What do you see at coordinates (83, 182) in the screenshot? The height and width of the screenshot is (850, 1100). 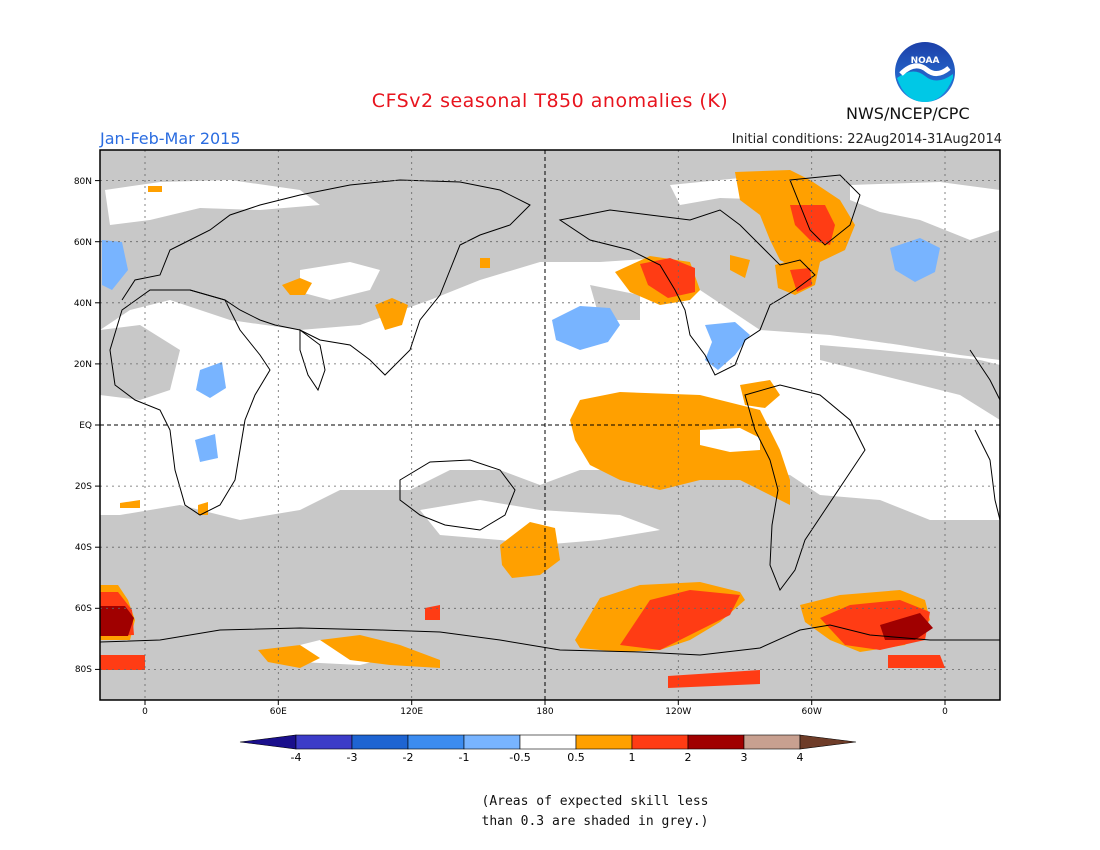 I see `lat-label: 80N` at bounding box center [83, 182].